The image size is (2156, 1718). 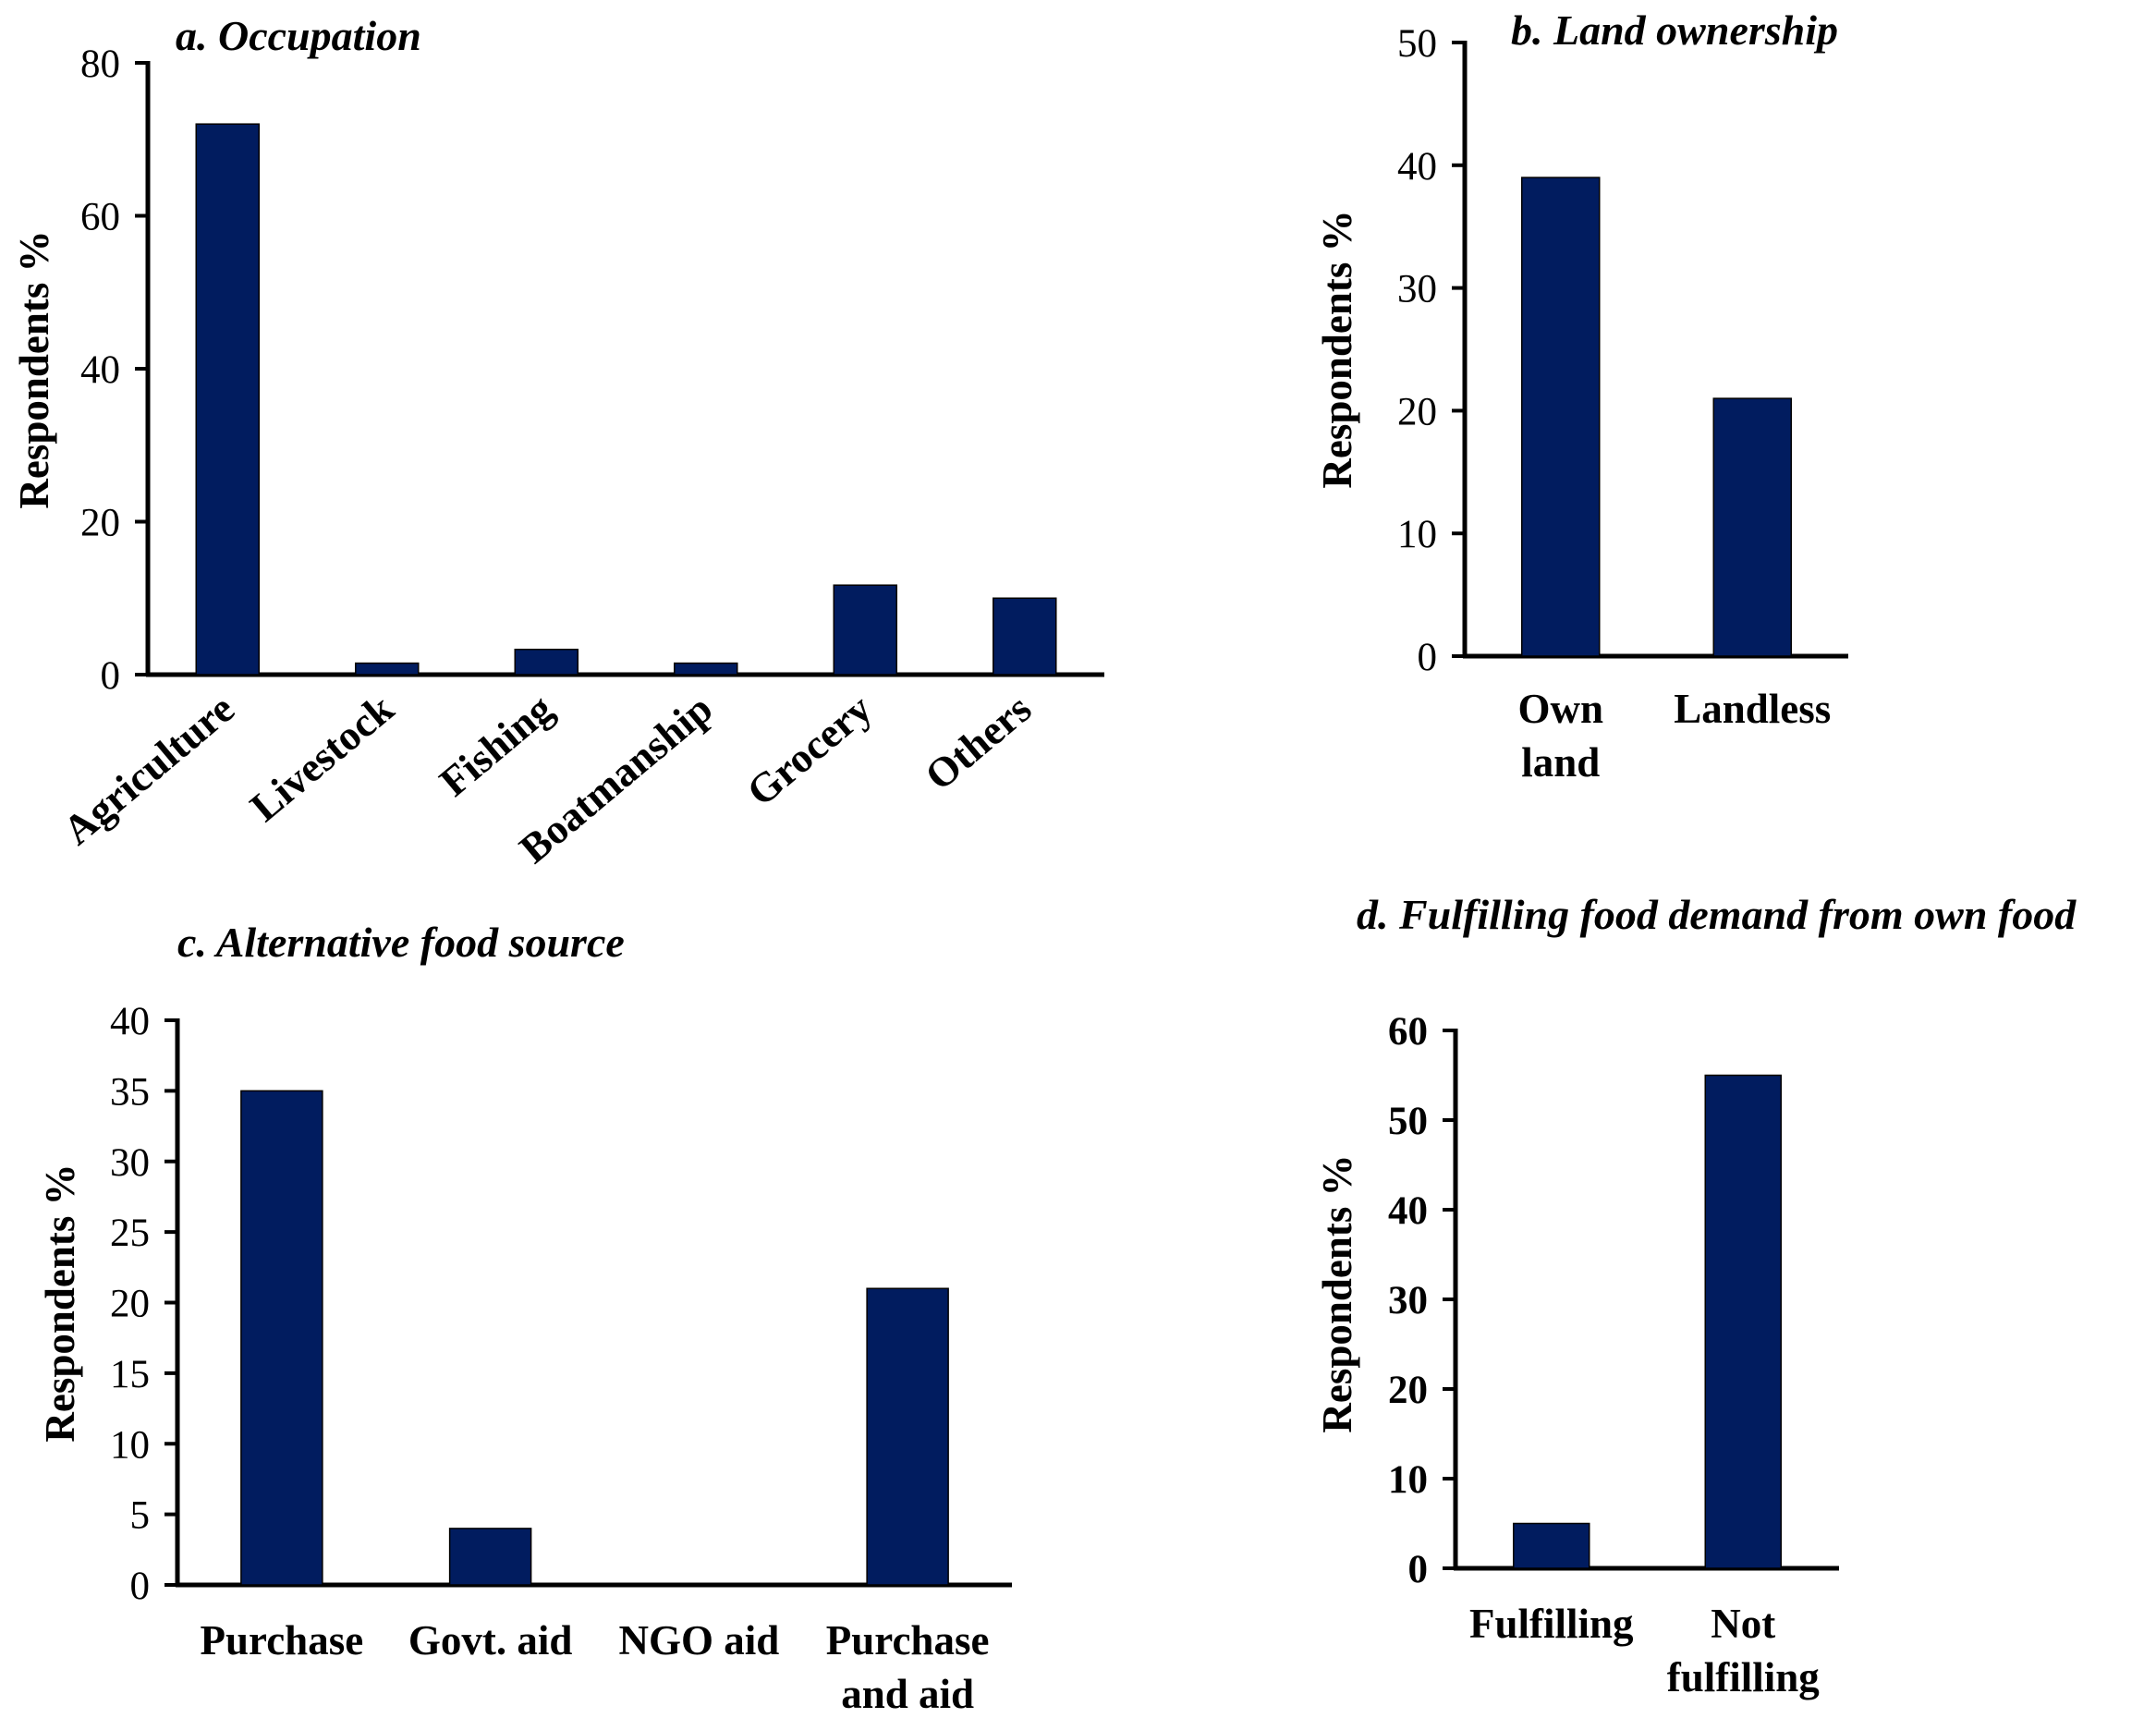 I want to click on bar-livestock, so click(x=387, y=669).